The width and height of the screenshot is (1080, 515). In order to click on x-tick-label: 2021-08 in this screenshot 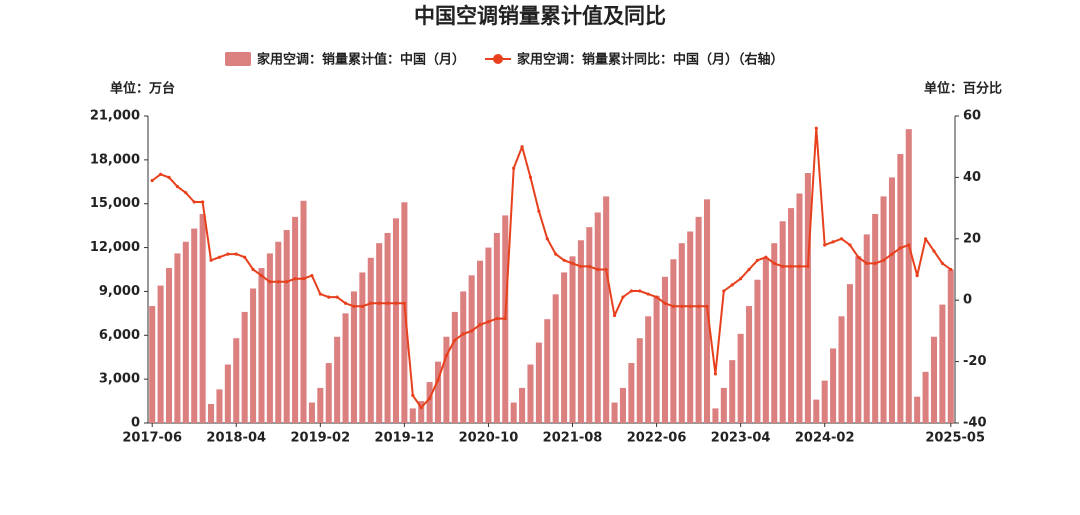, I will do `click(573, 438)`.